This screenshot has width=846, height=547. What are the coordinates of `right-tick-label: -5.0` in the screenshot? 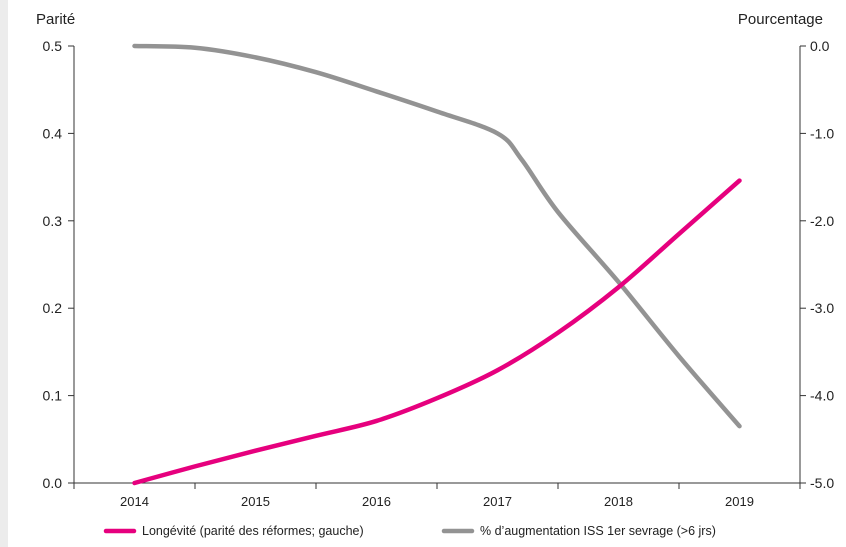 It's located at (822, 483).